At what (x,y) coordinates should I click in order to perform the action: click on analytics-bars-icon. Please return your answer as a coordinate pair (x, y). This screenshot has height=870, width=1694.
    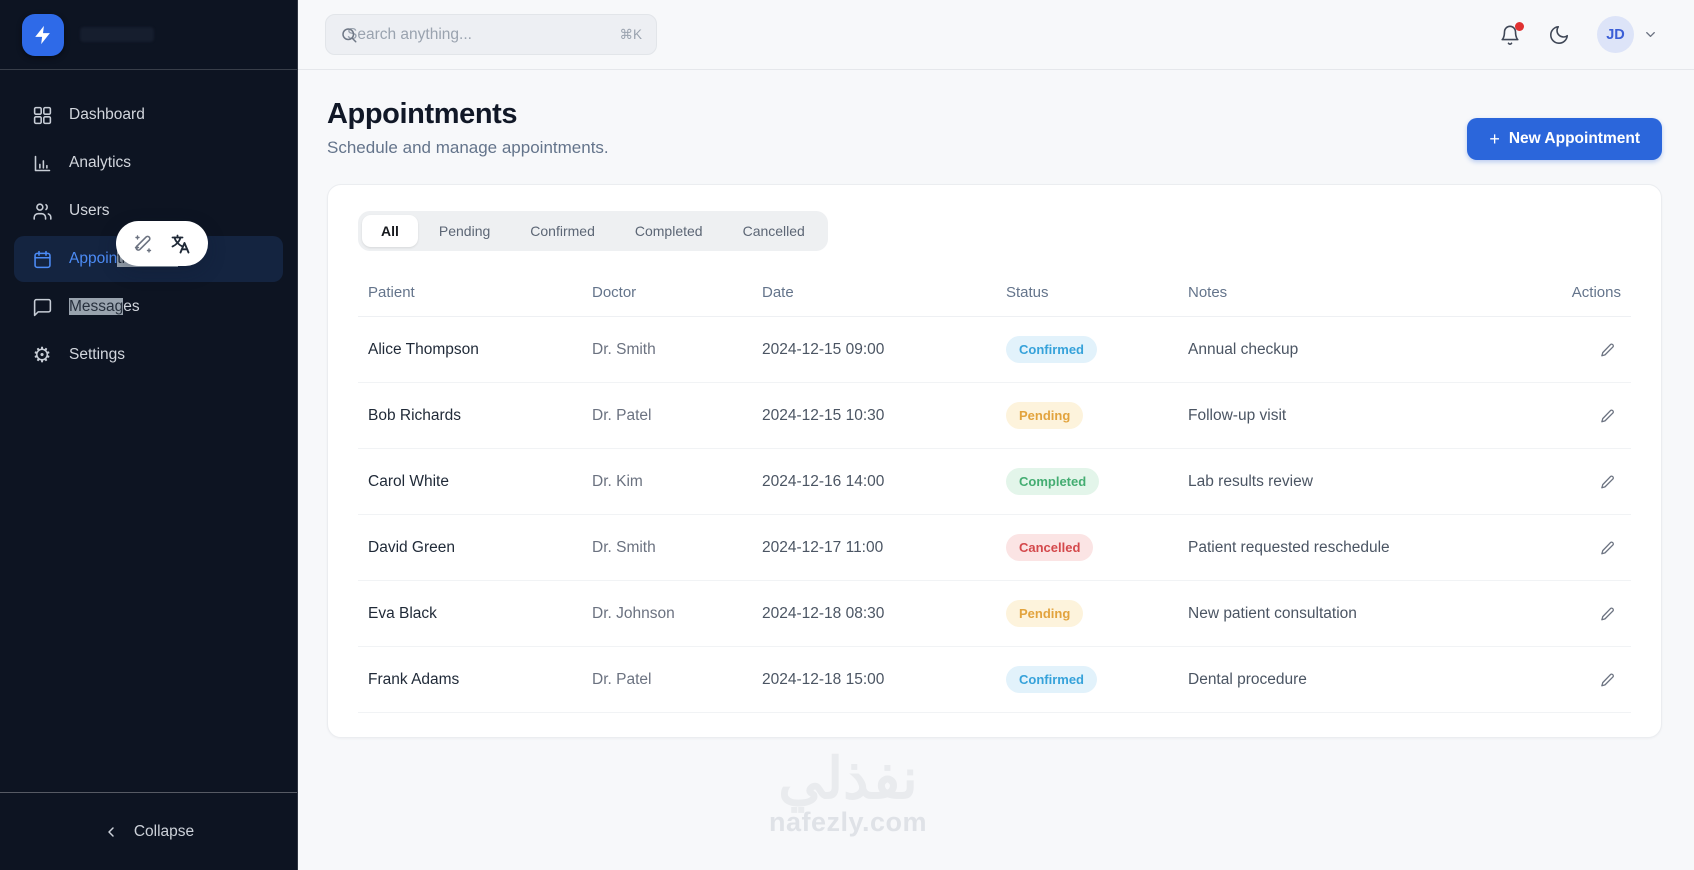
    Looking at the image, I should click on (42, 163).